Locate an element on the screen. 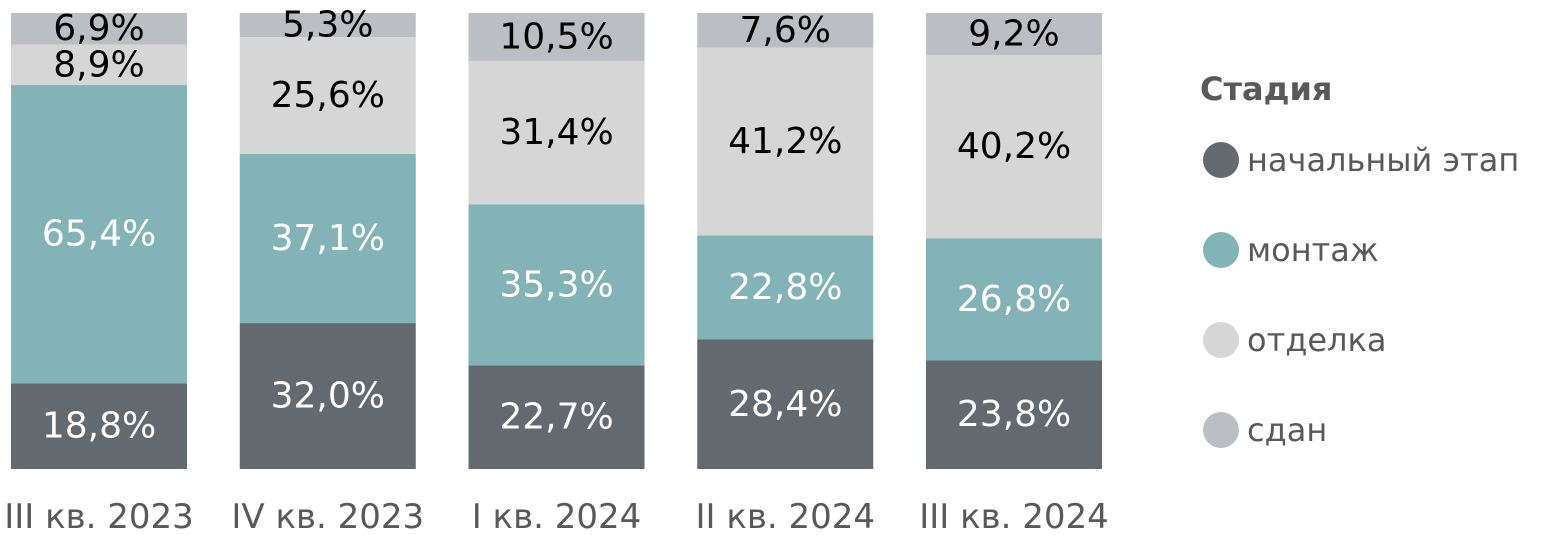 Image resolution: width=1558 pixels, height=535 pixels. segment-label-4-cat-1: 6,9% is located at coordinates (98, 28).